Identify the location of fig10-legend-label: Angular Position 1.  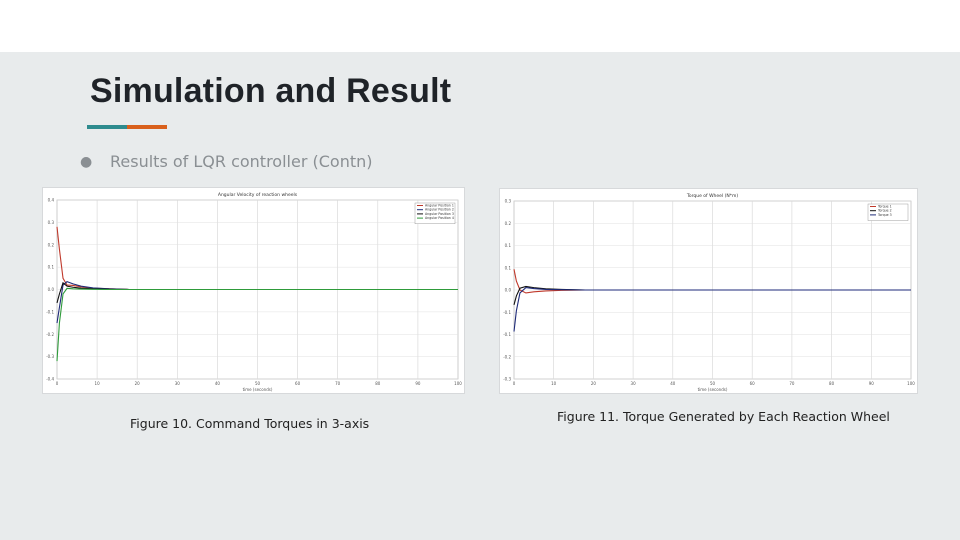
(439, 206).